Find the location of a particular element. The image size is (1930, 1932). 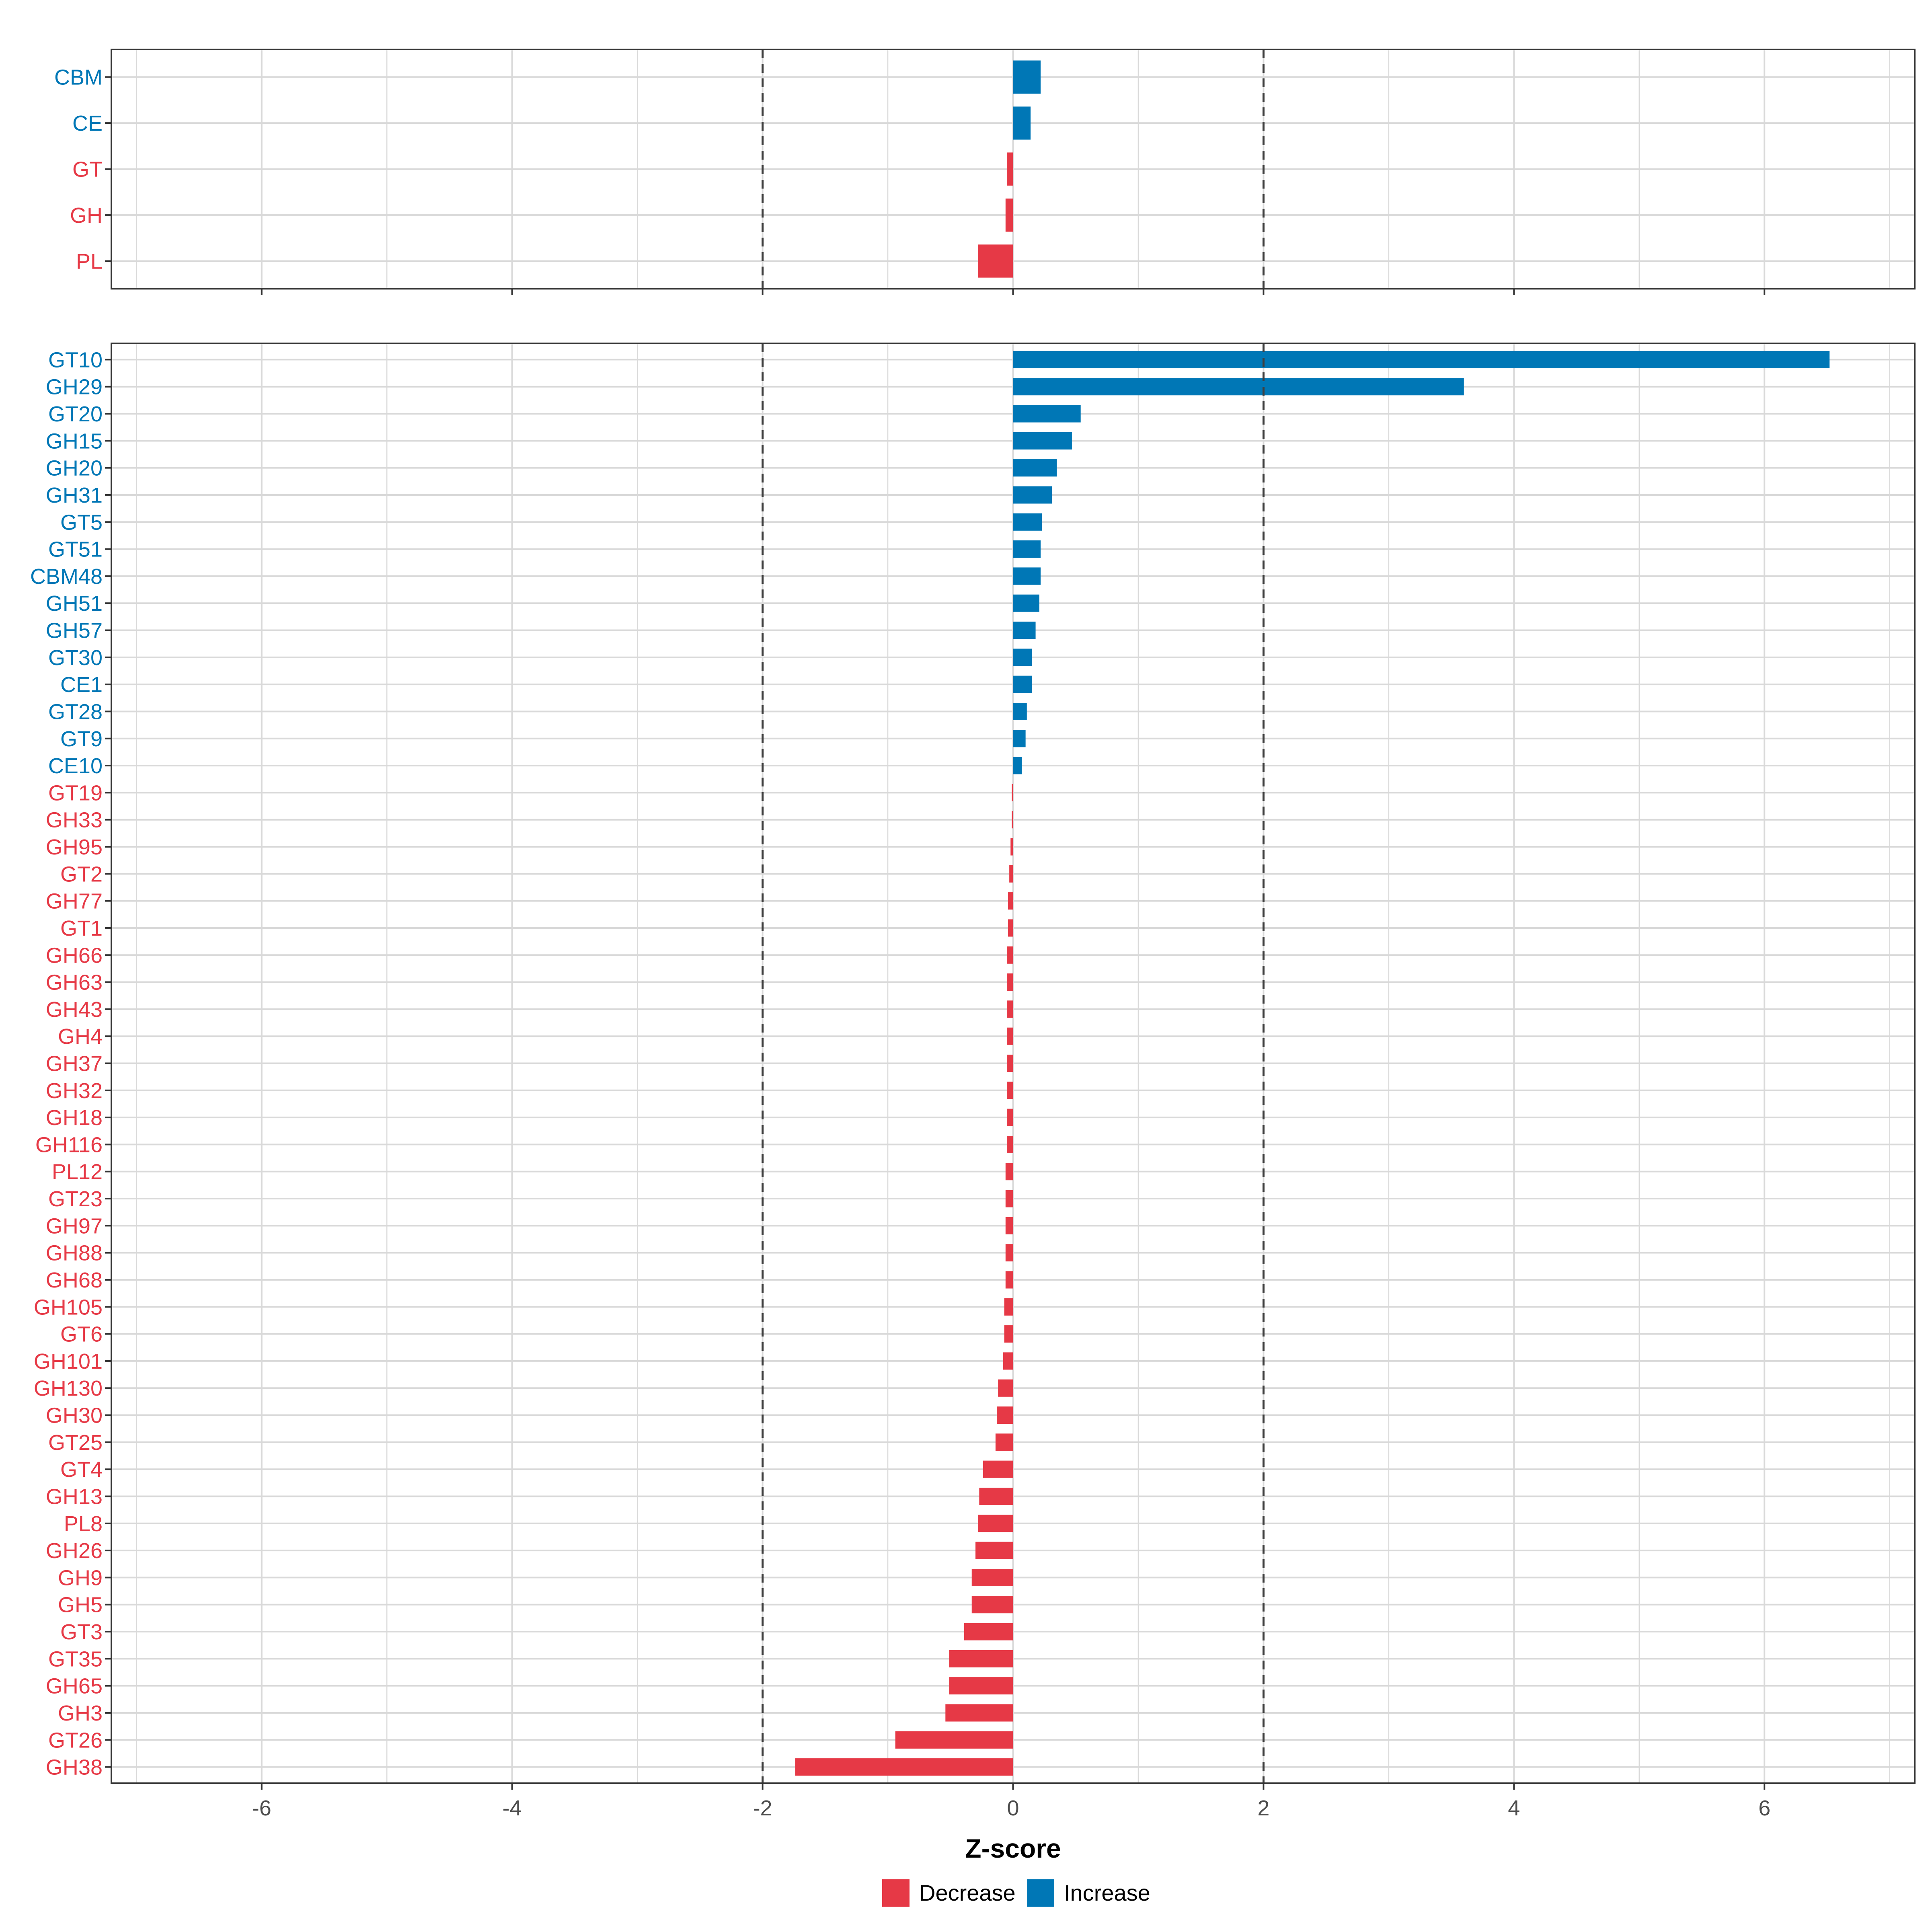

x-tick-label: 0 is located at coordinates (1013, 1808).